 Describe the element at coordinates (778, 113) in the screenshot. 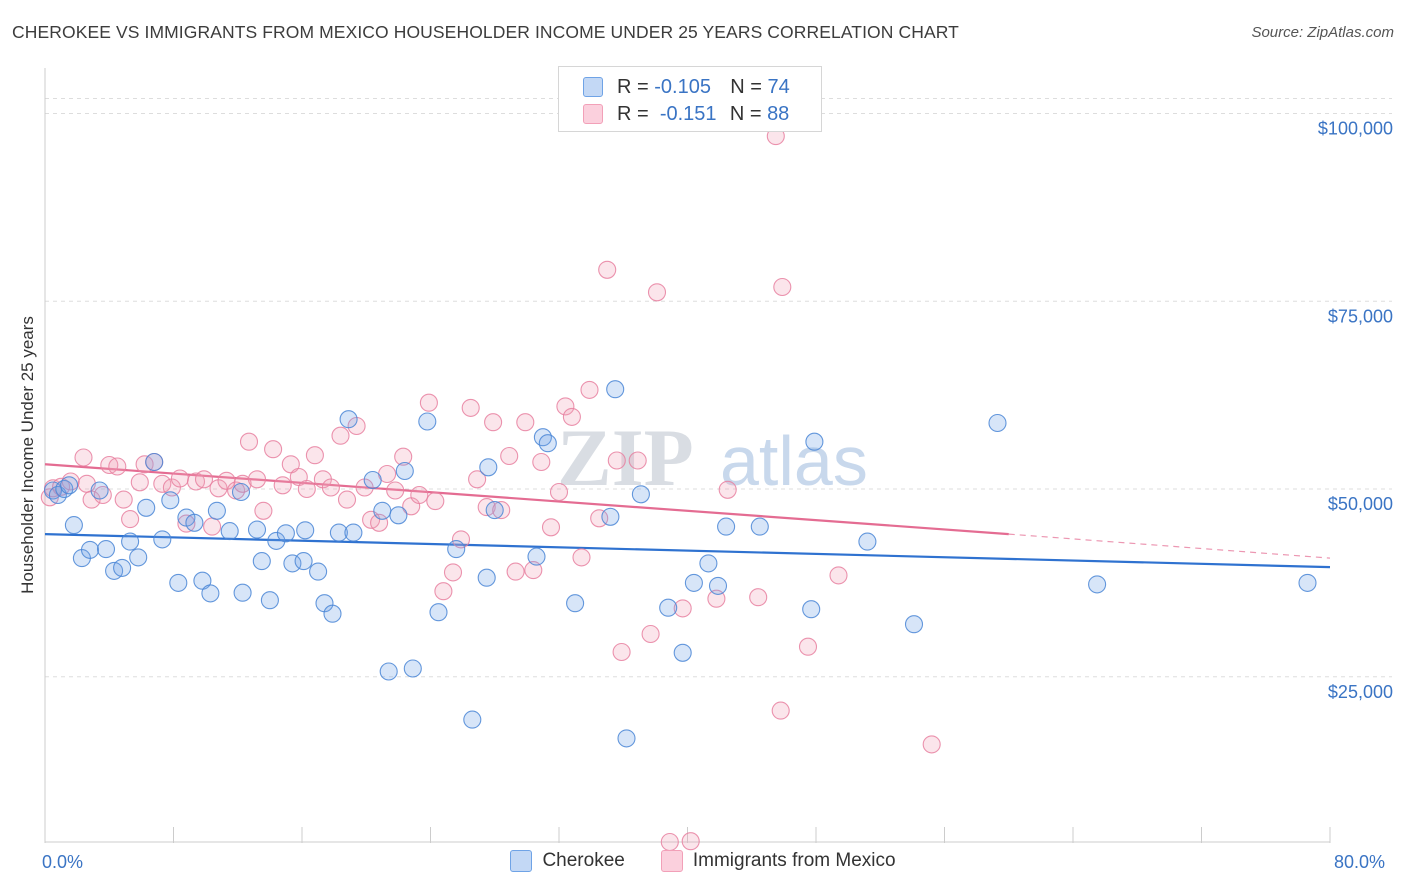

I see `n-value: 88` at that location.